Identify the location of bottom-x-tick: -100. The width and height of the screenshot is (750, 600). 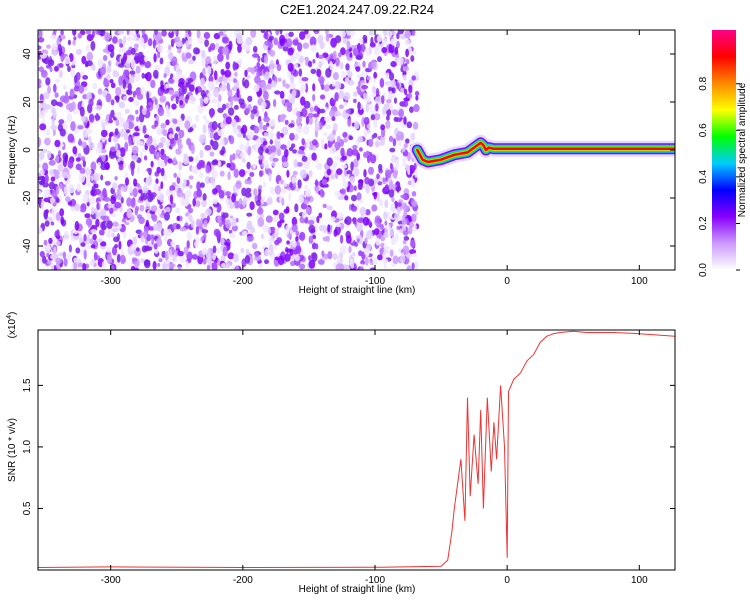
(375, 458).